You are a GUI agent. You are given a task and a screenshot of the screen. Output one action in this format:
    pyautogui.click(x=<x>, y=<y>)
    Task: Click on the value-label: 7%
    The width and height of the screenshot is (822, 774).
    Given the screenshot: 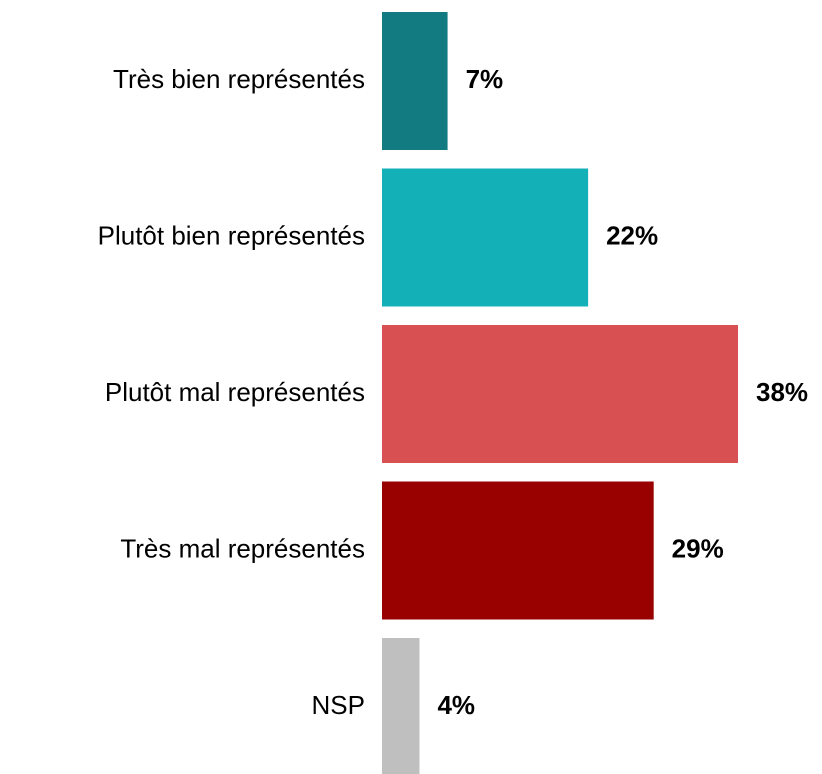 What is the action you would take?
    pyautogui.click(x=485, y=79)
    